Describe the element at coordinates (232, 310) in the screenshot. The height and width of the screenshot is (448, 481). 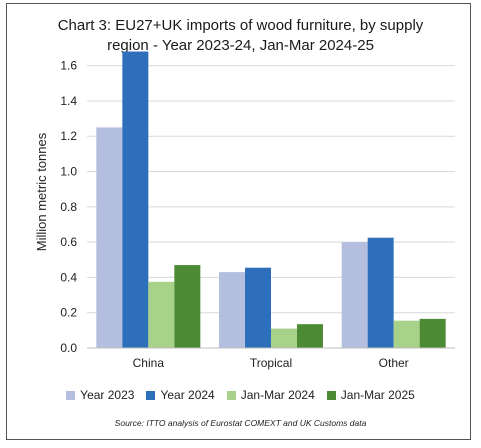
I see `bar-tropical-year-2023` at that location.